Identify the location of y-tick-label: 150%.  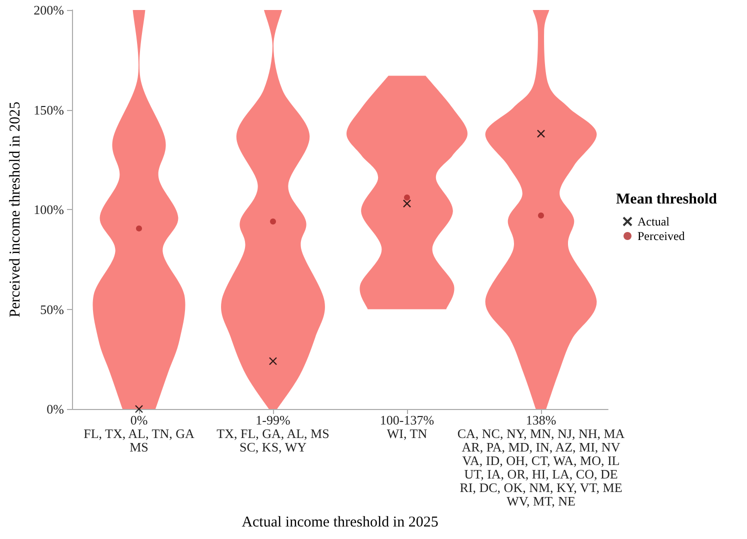
(49, 110).